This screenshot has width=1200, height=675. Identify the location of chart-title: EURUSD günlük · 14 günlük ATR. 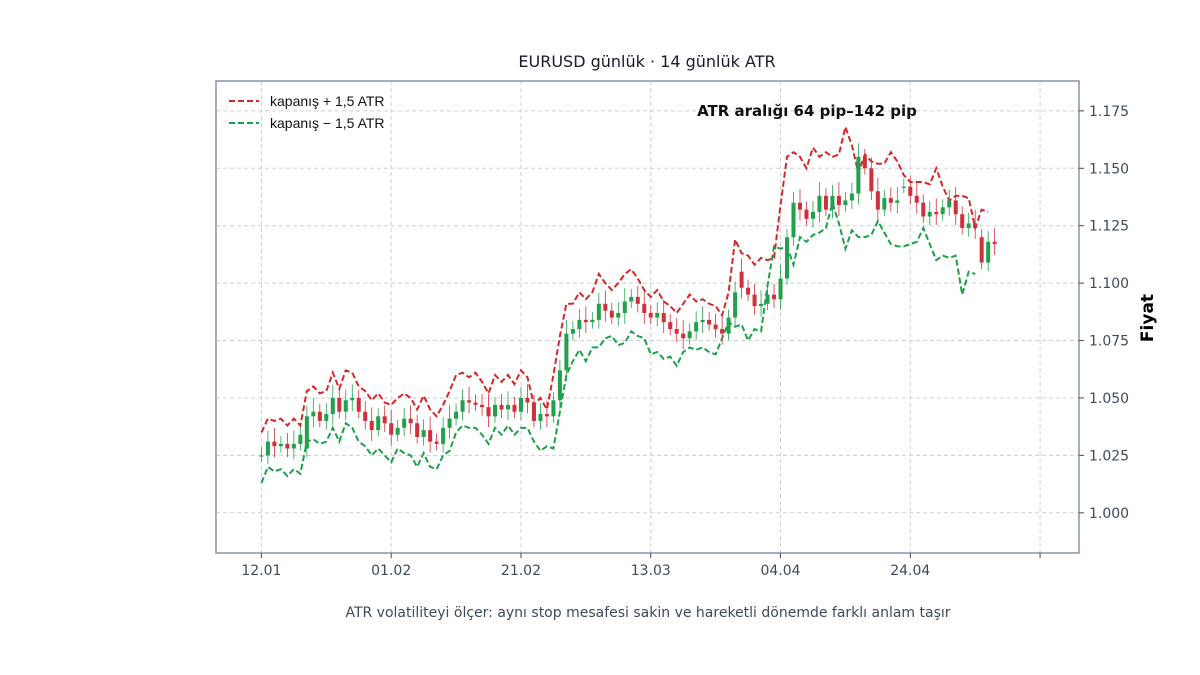
(646, 61).